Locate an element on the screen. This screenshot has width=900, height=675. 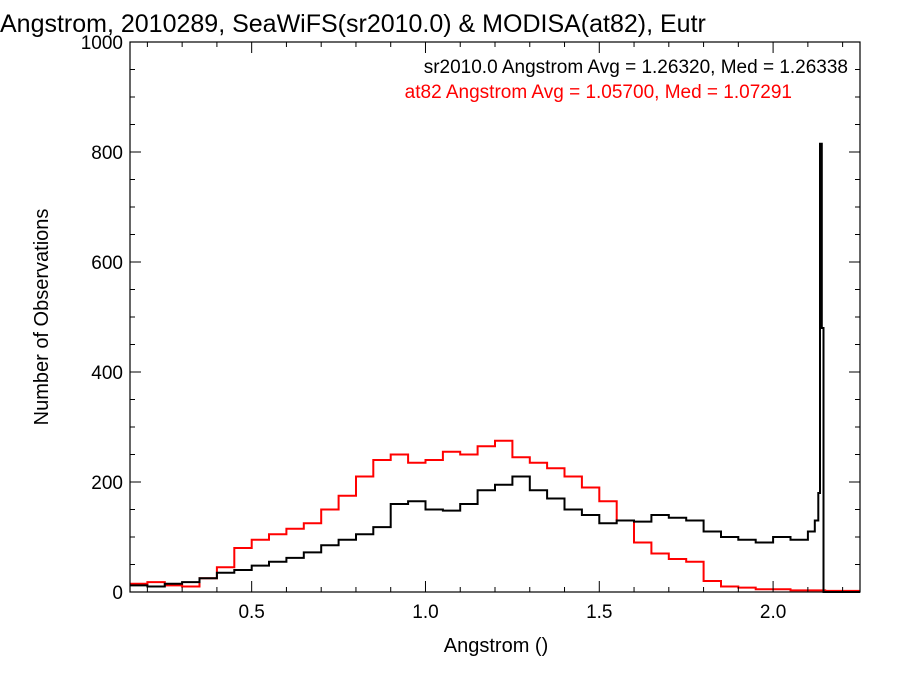
y-axis-label: Number of Observations is located at coordinates (42, 317).